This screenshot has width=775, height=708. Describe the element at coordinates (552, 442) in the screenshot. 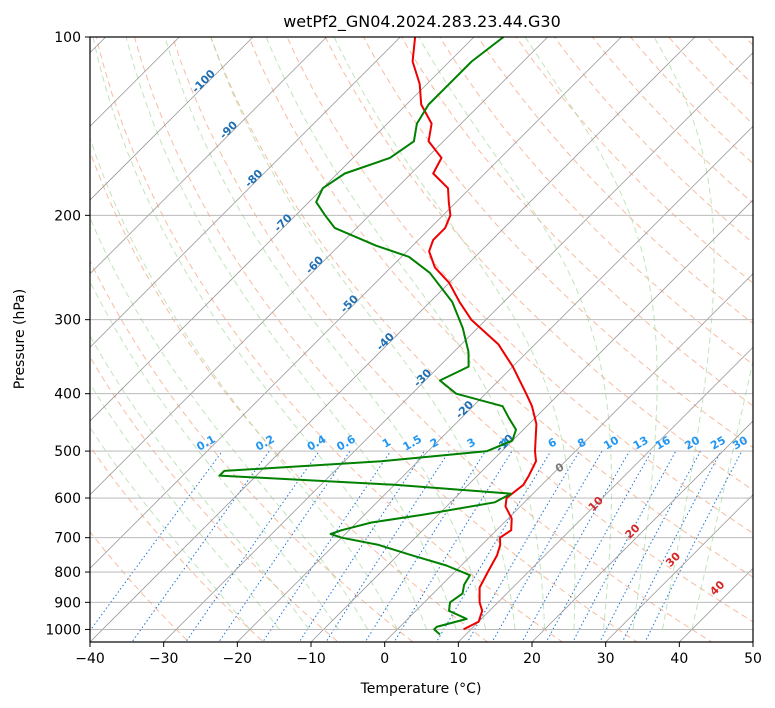

I see `mixing-ratio-label: 6` at that location.